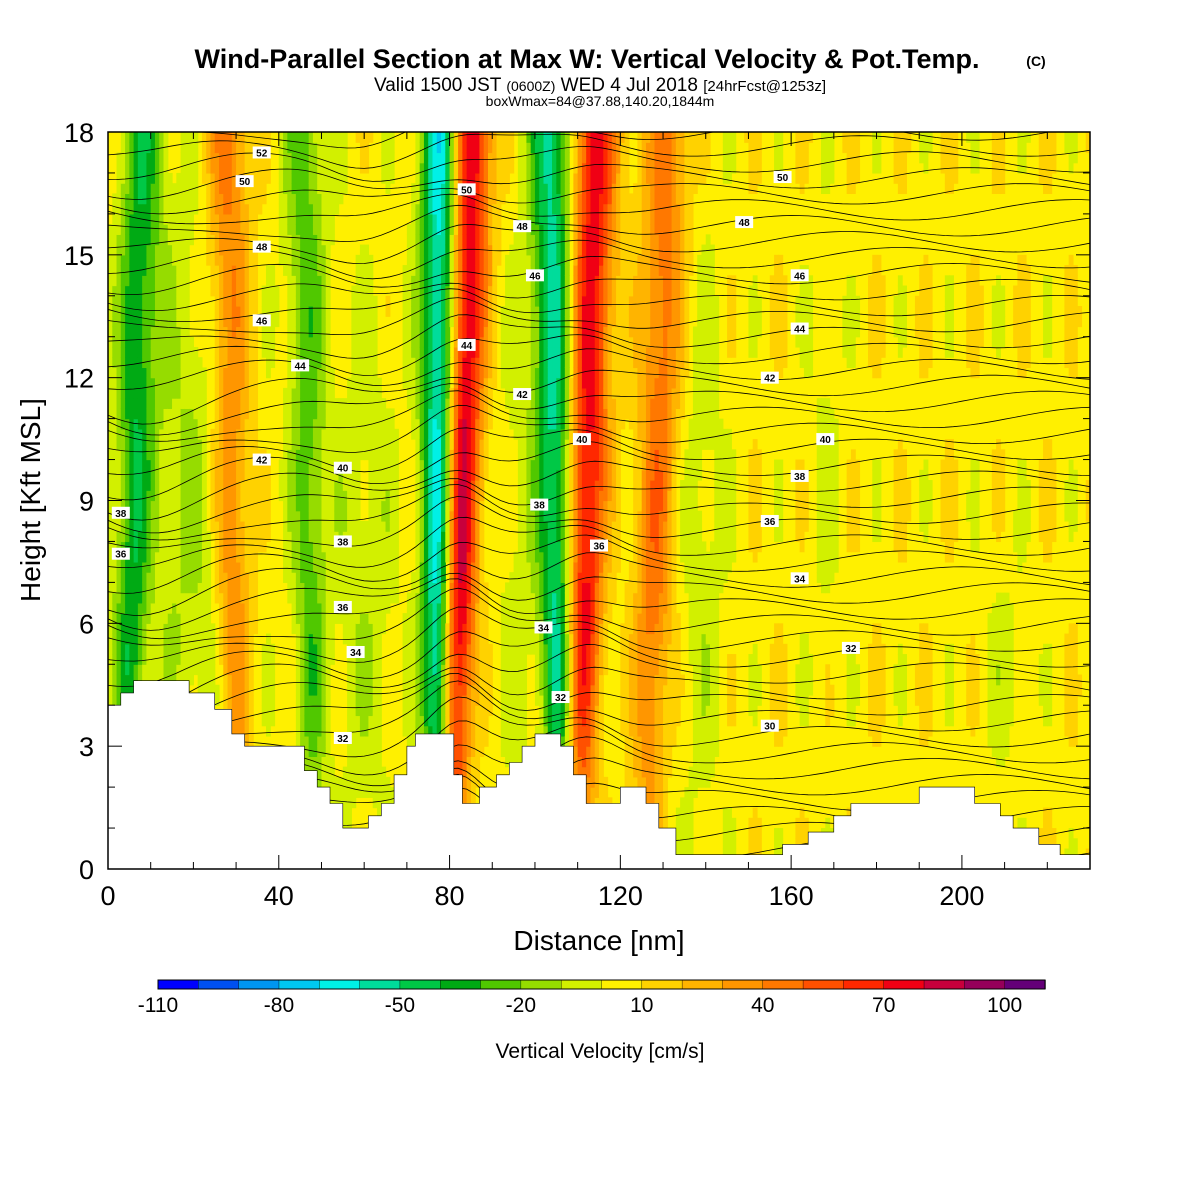  Describe the element at coordinates (530, 86) in the screenshot. I see `valid-utc: (0600Z)` at that location.